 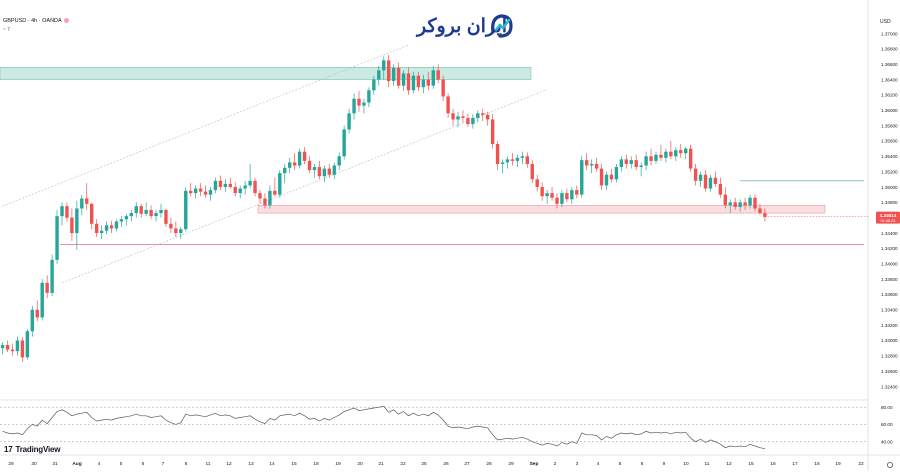 What do you see at coordinates (541, 209) in the screenshot?
I see `support-zone` at bounding box center [541, 209].